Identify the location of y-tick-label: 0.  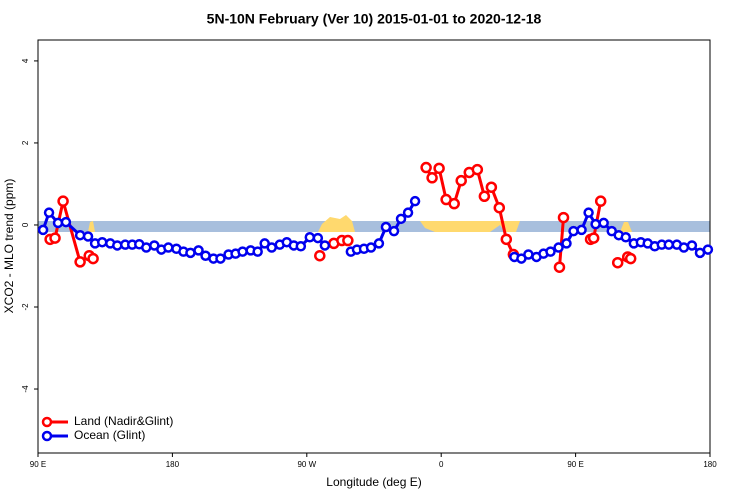
(25, 224).